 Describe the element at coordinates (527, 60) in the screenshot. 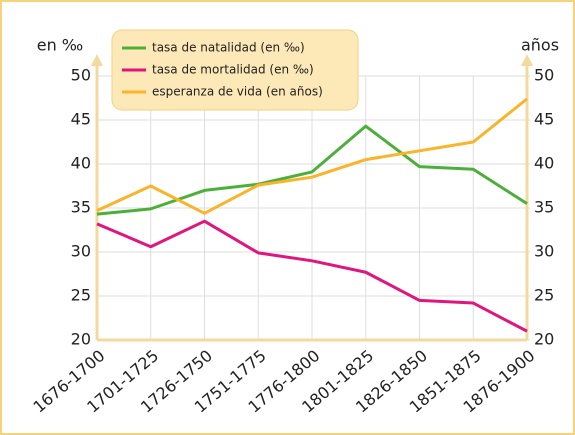

I see `y2-axis-arrow` at that location.